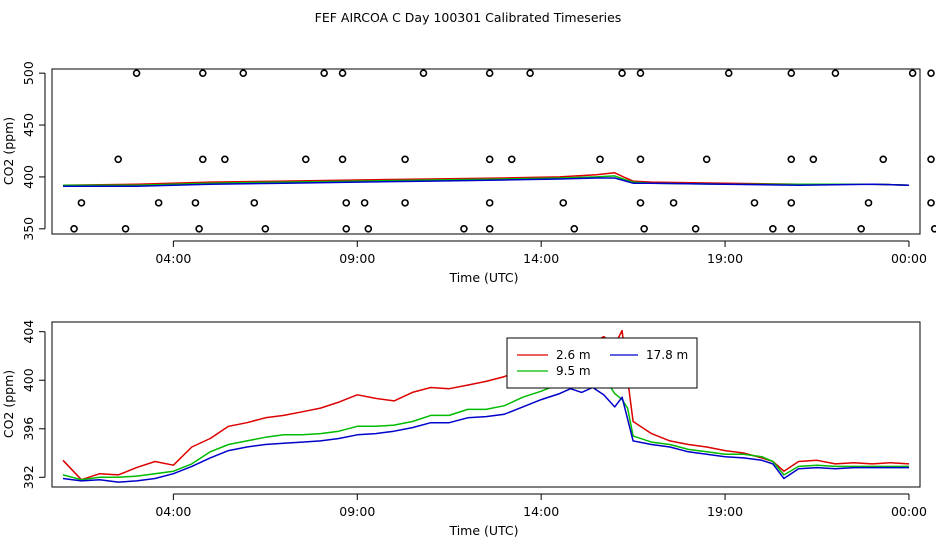 Image resolution: width=936 pixels, height=540 pixels. I want to click on y-axis-label-bottom: CO2 (ppm), so click(8, 404).